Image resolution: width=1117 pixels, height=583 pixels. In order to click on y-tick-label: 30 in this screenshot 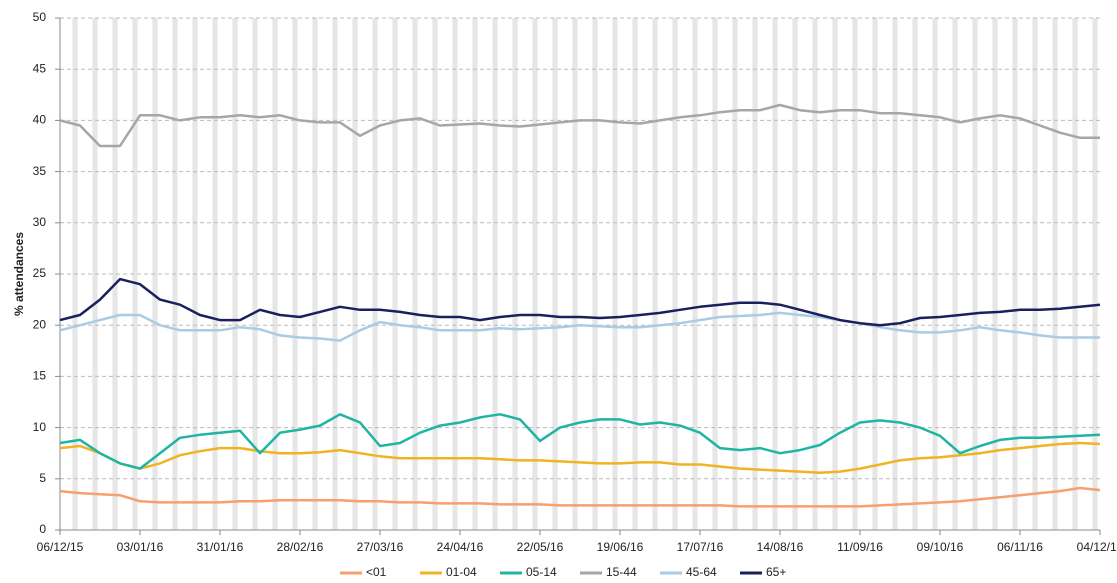, I will do `click(40, 222)`.